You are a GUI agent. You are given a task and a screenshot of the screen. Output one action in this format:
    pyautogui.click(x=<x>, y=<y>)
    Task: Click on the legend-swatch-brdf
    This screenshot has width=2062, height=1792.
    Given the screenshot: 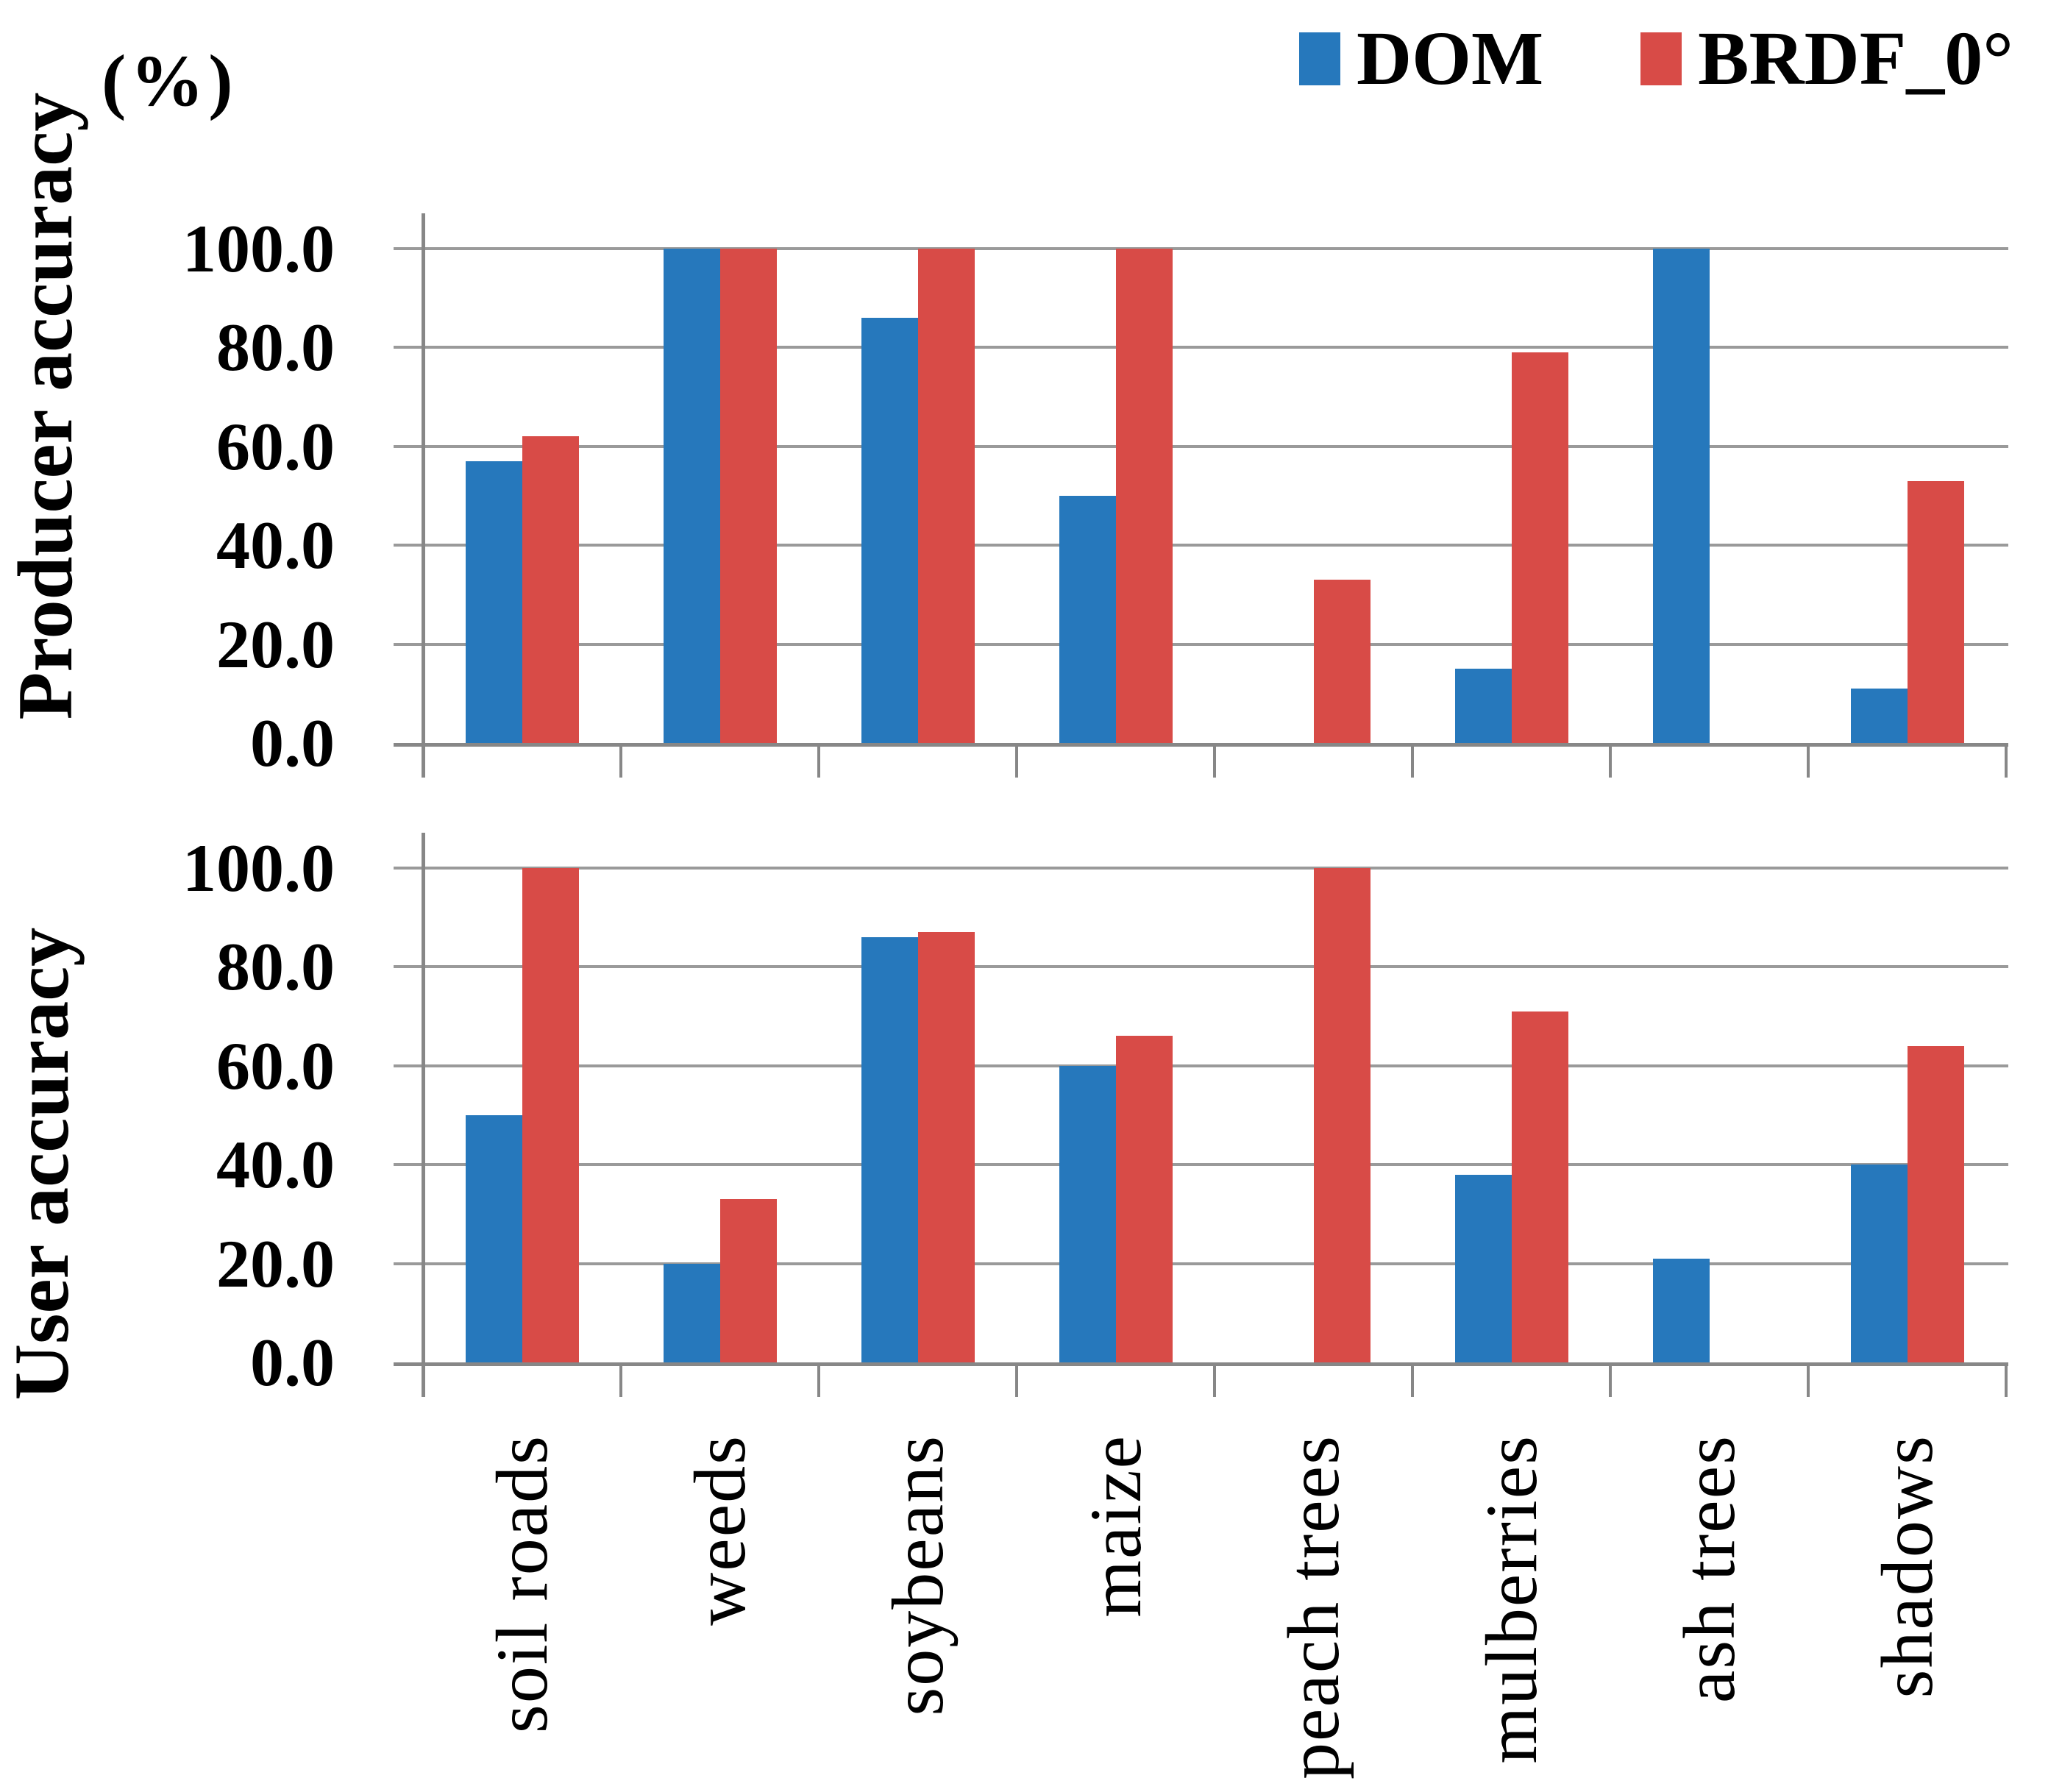 What is the action you would take?
    pyautogui.click(x=1661, y=58)
    